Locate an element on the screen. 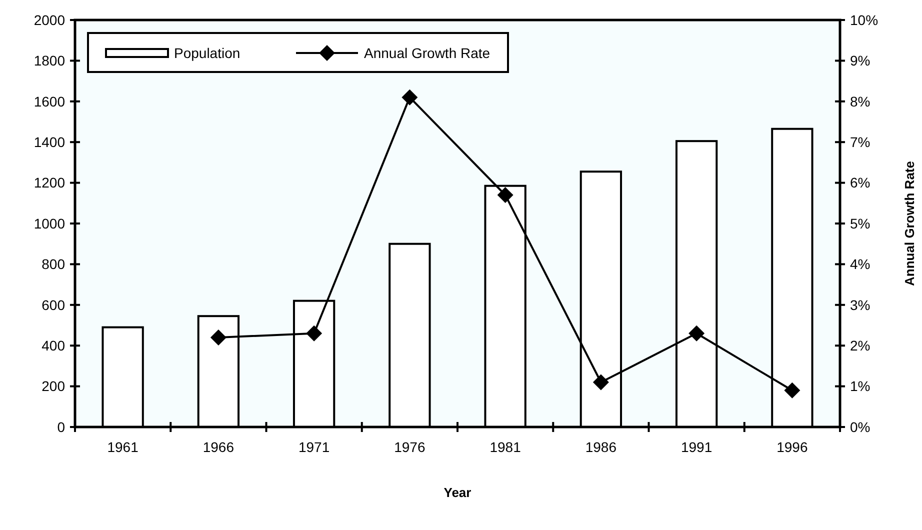 The width and height of the screenshot is (922, 530). y-tick-label: 1400 is located at coordinates (50, 142).